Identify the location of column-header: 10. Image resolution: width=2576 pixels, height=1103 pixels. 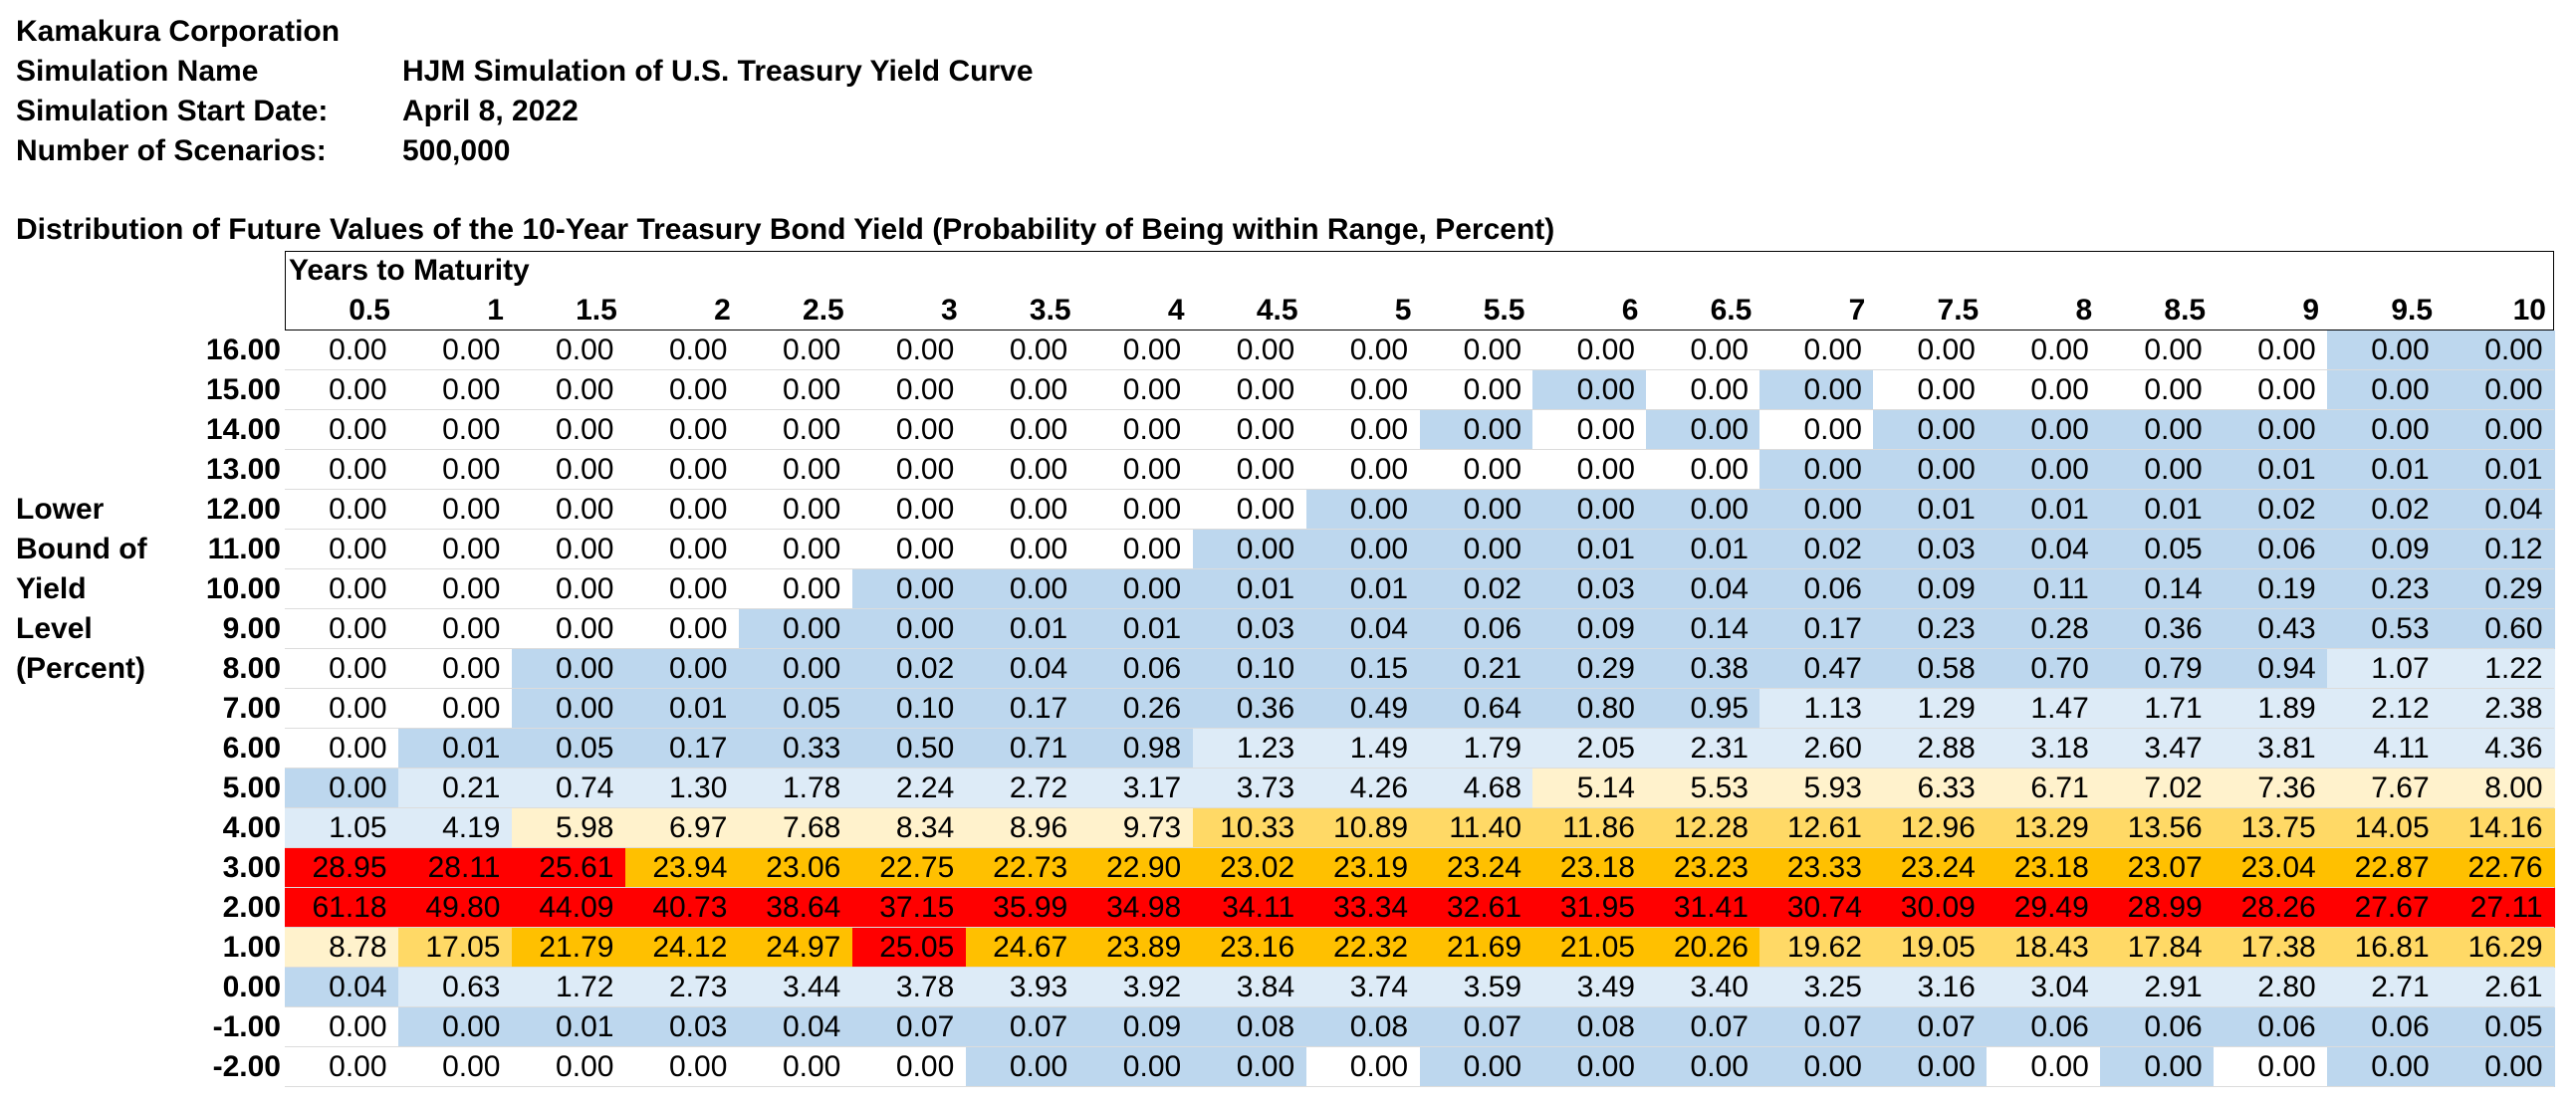
(2529, 310).